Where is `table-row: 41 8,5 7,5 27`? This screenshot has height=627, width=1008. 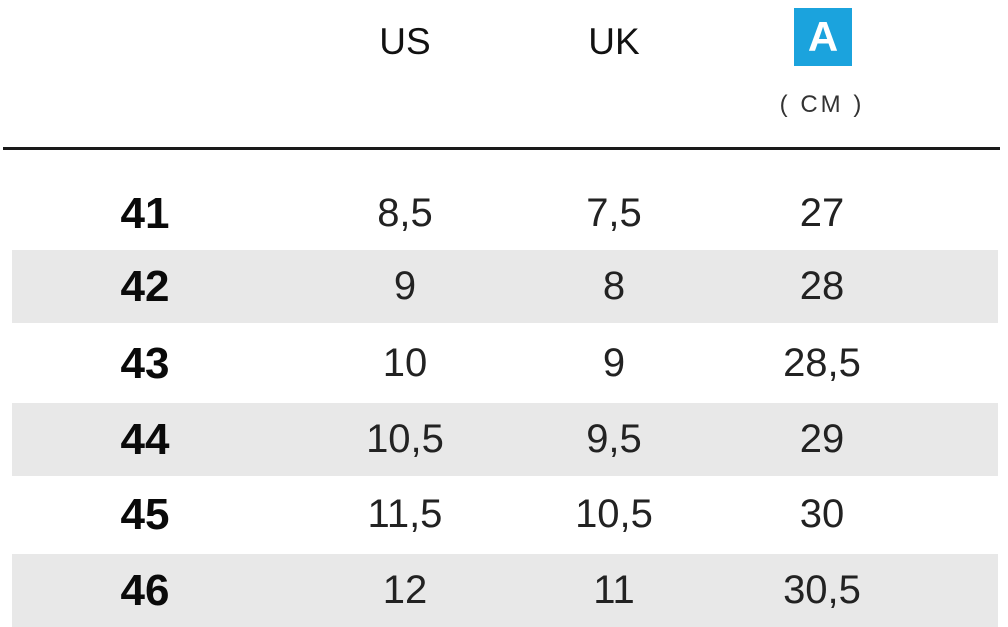
table-row: 41 8,5 7,5 27 is located at coordinates (505, 213).